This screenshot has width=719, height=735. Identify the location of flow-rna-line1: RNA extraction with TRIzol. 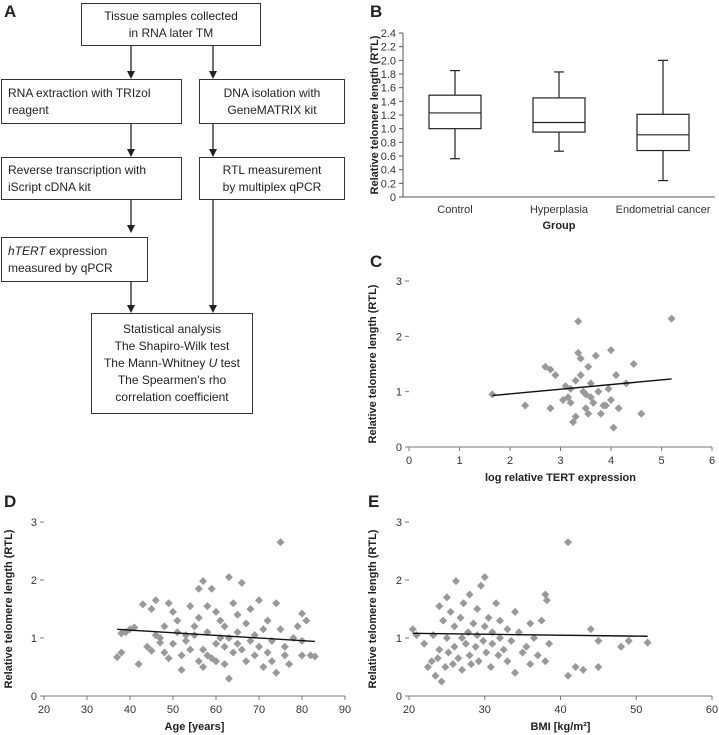
(79, 92).